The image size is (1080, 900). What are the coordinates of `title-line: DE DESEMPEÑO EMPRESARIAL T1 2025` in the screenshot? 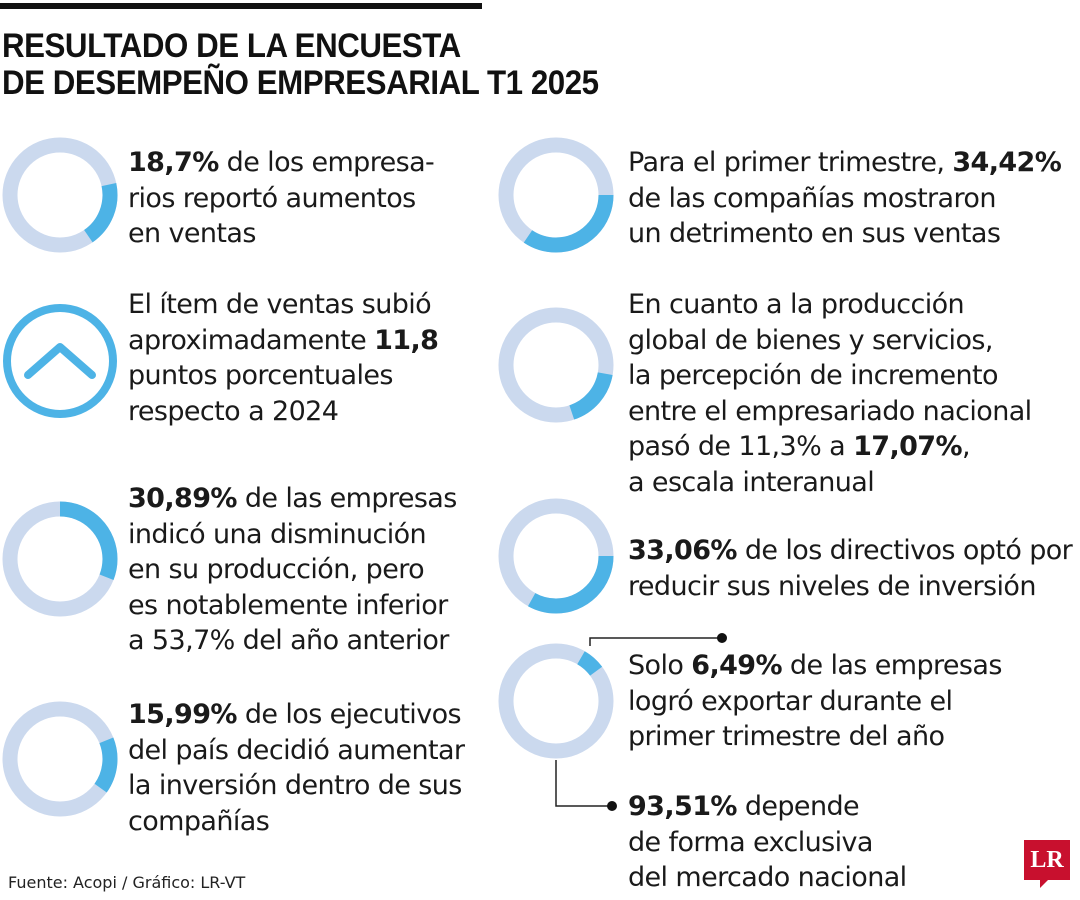 It's located at (300, 83).